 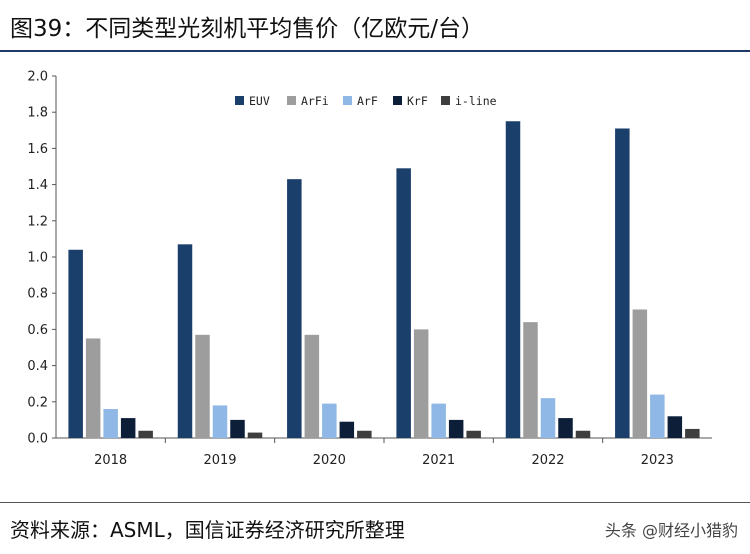 What do you see at coordinates (421, 383) in the screenshot?
I see `bar-arfi-2021` at bounding box center [421, 383].